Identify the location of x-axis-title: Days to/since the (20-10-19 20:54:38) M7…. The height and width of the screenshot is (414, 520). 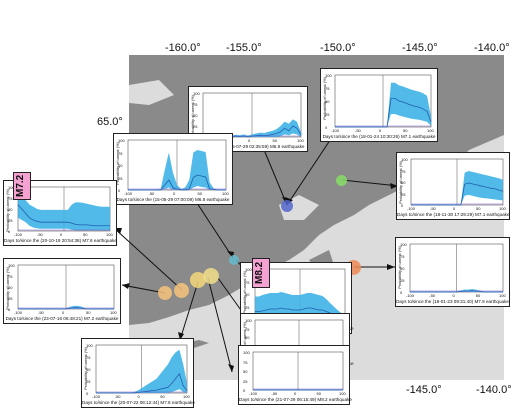
(60, 240).